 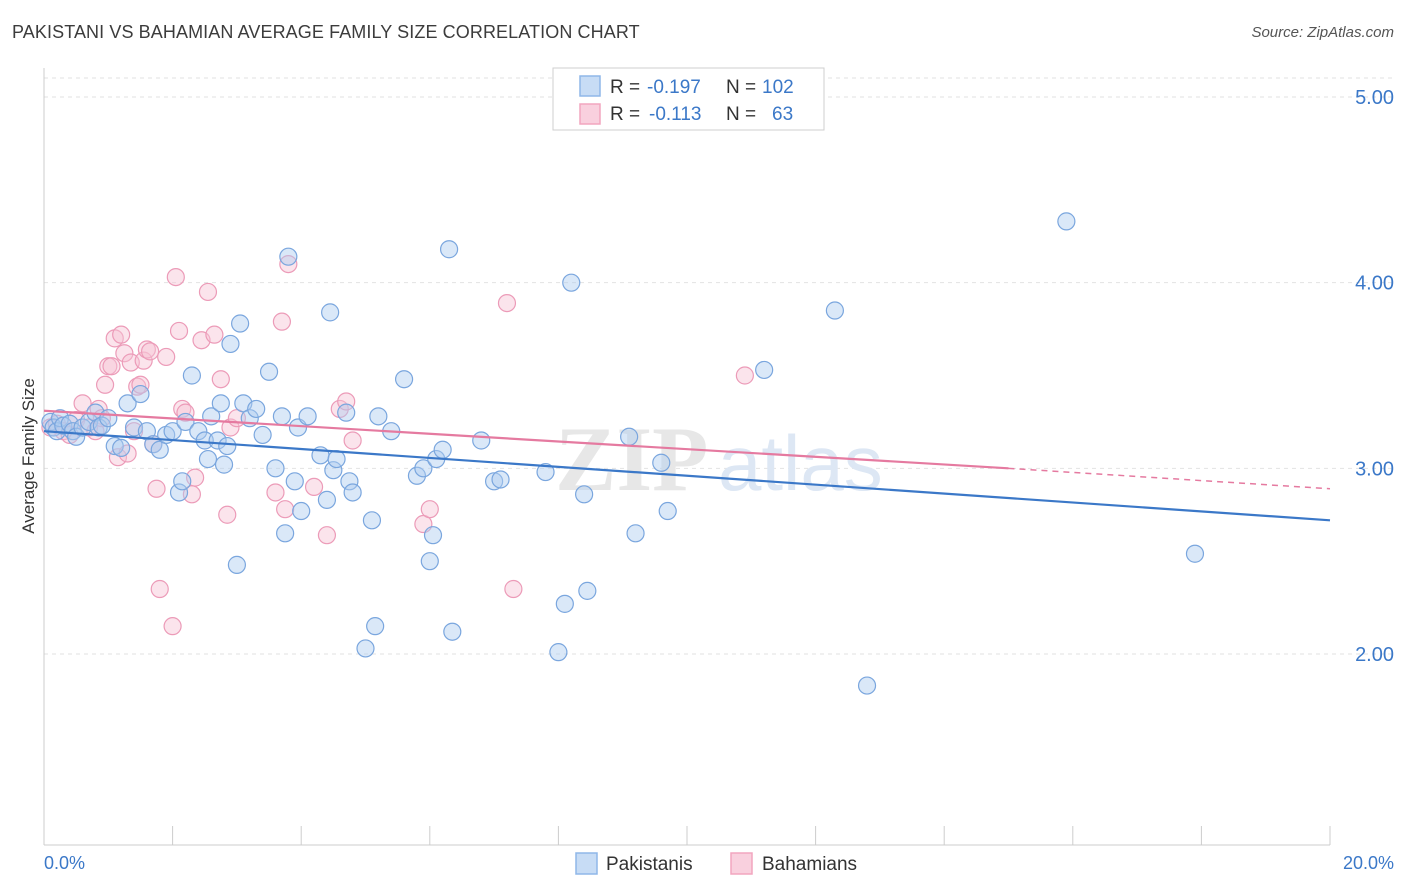 What do you see at coordinates (625, 114) in the screenshot?
I see `legend-r-label-2: R =` at bounding box center [625, 114].